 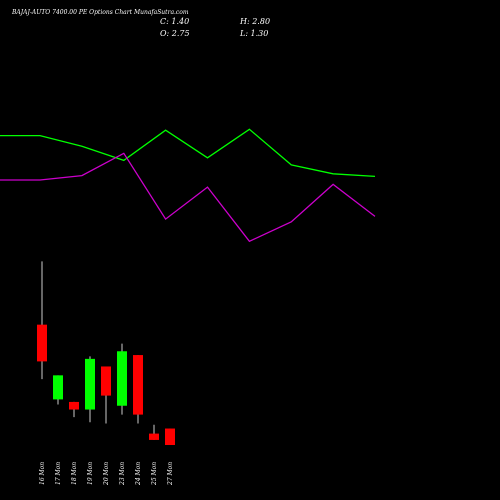 What do you see at coordinates (170, 474) in the screenshot?
I see `date-label: 27 Mon` at bounding box center [170, 474].